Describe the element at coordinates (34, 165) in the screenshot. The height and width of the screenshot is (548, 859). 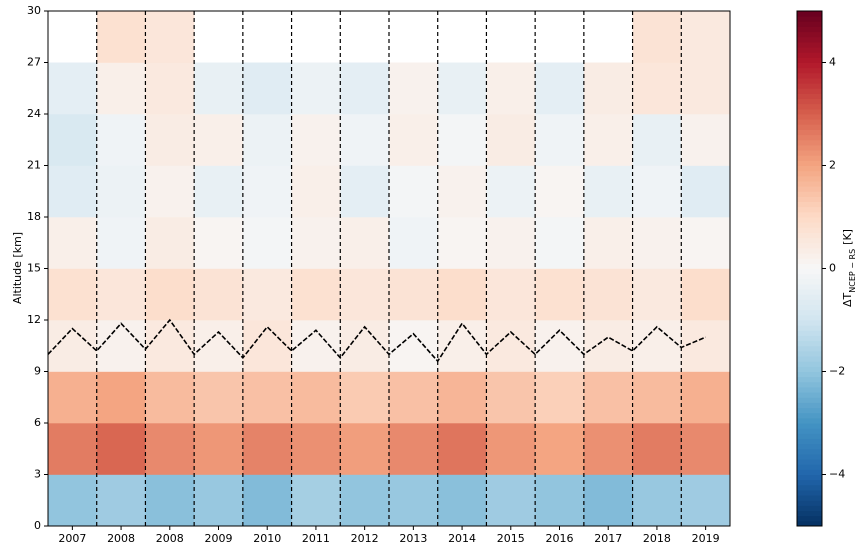
I see `y-tick-label: 21` at that location.